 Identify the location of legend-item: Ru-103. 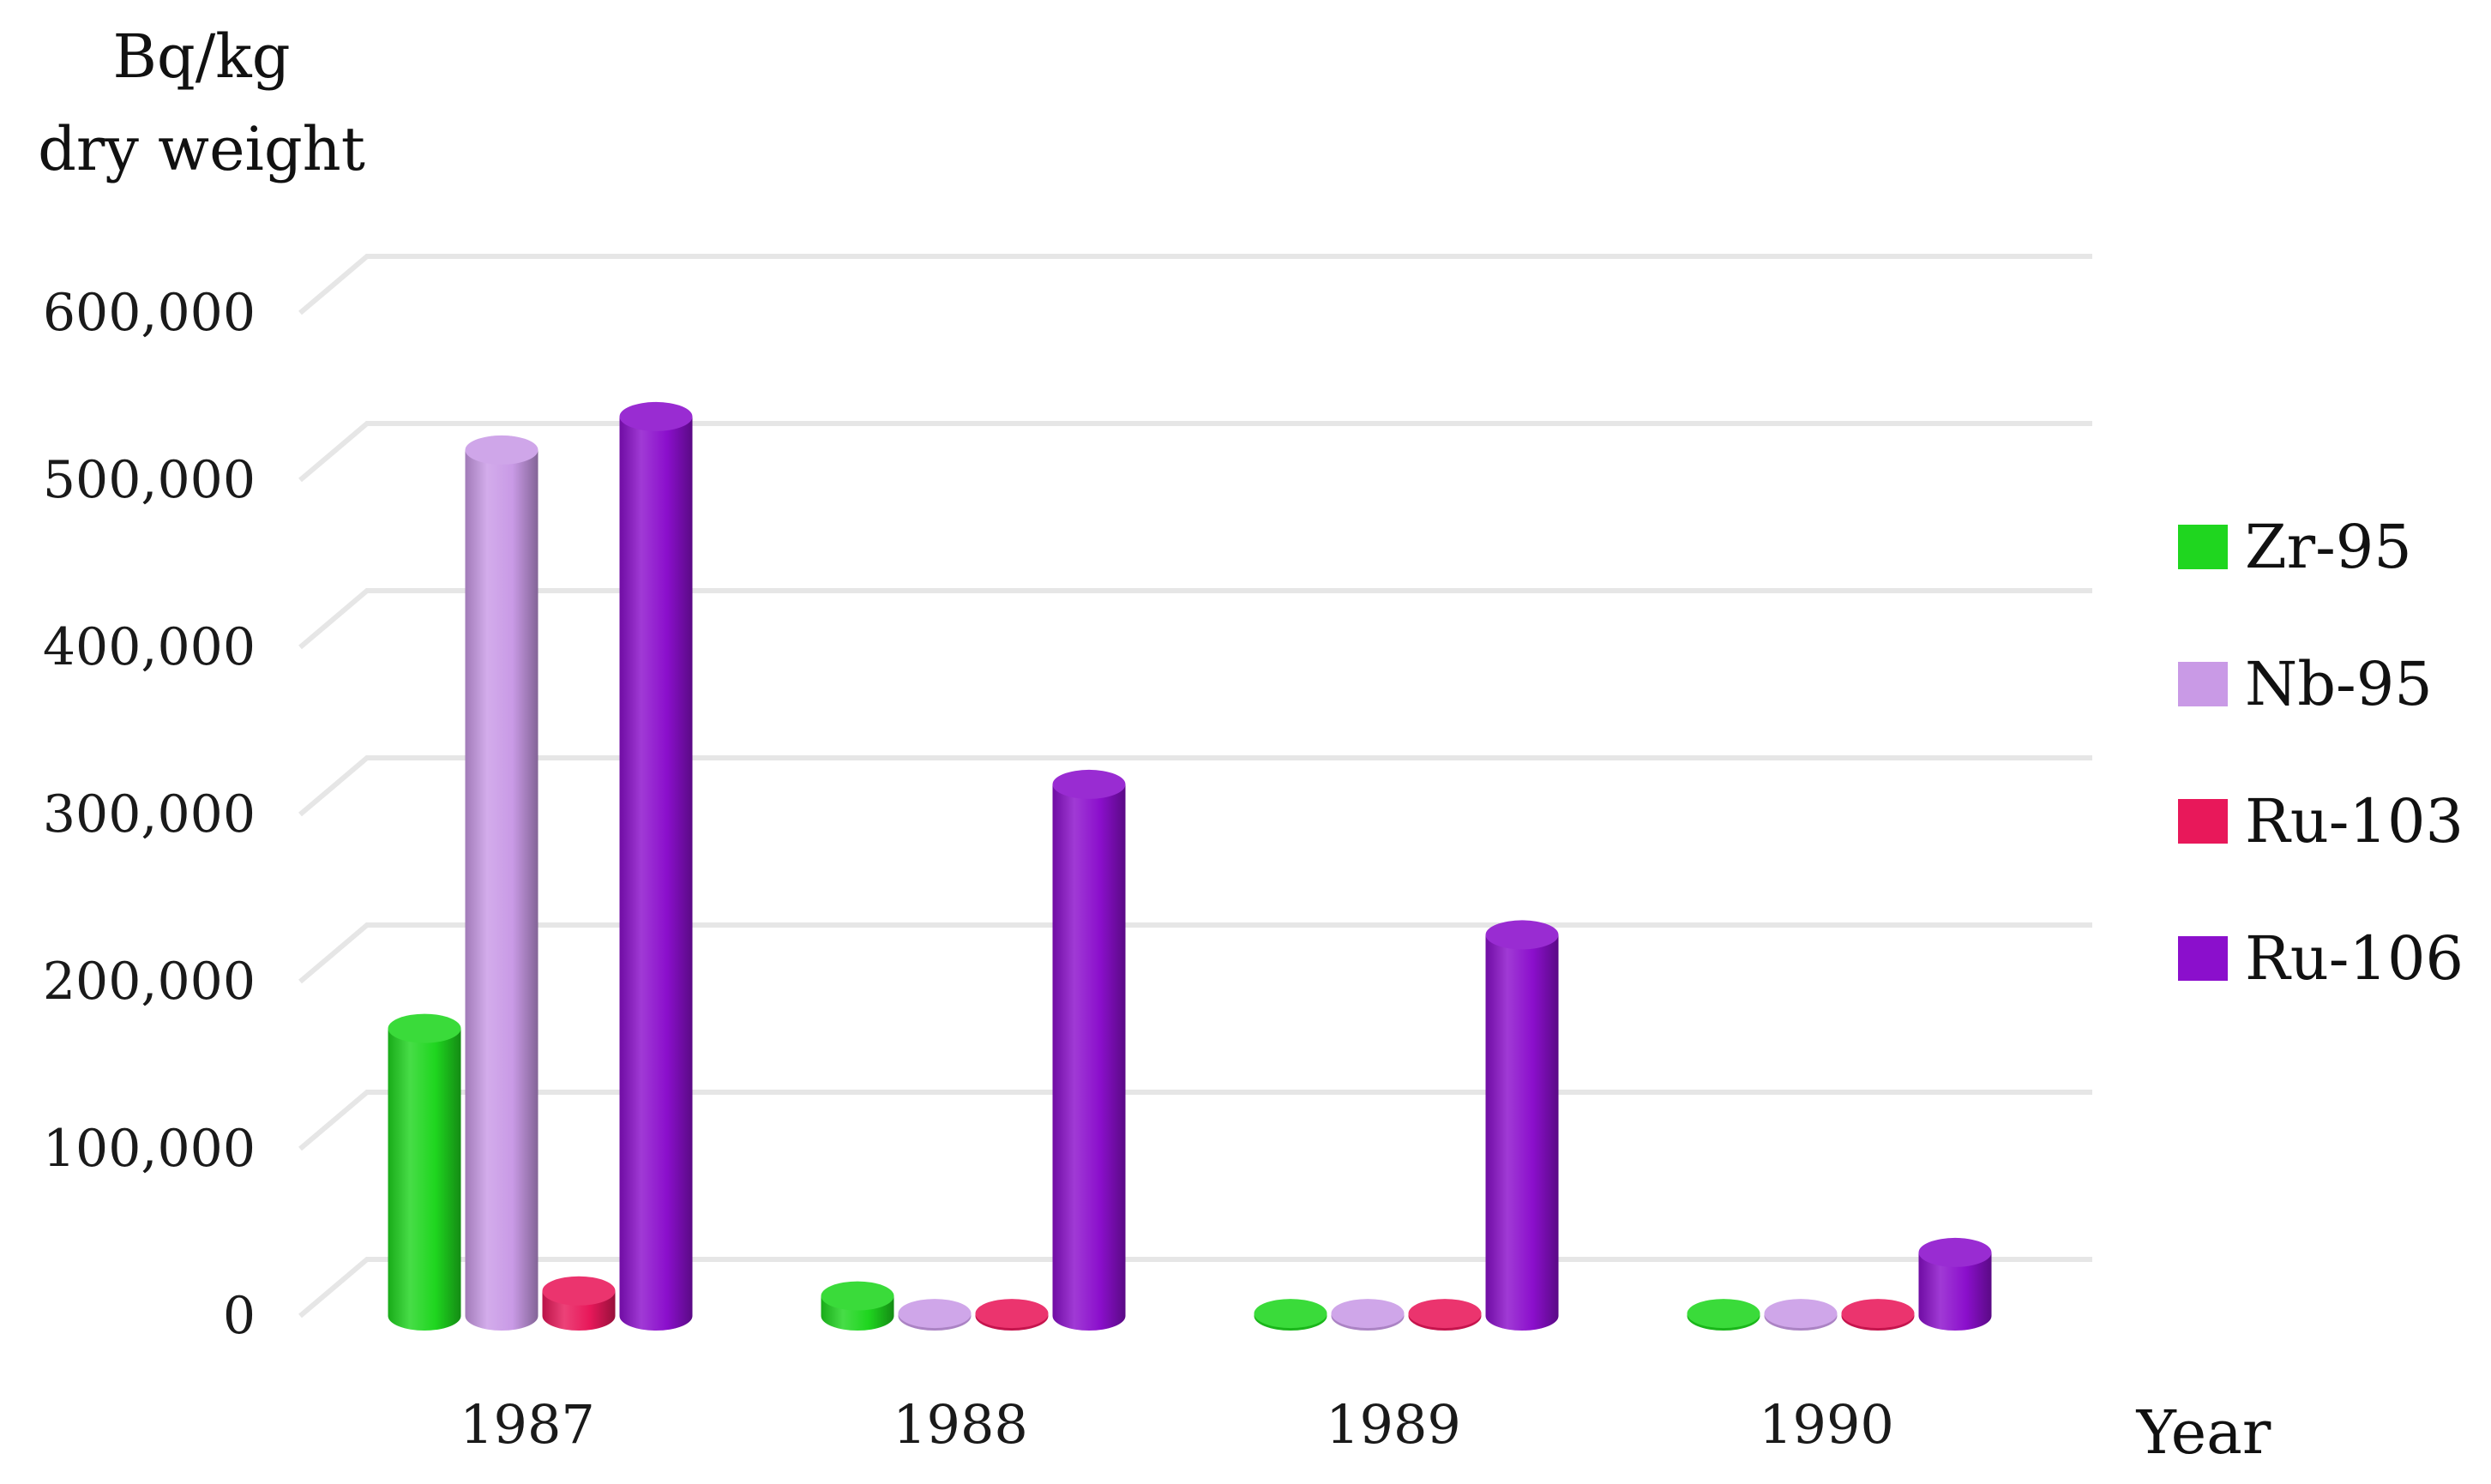
(2321, 821).